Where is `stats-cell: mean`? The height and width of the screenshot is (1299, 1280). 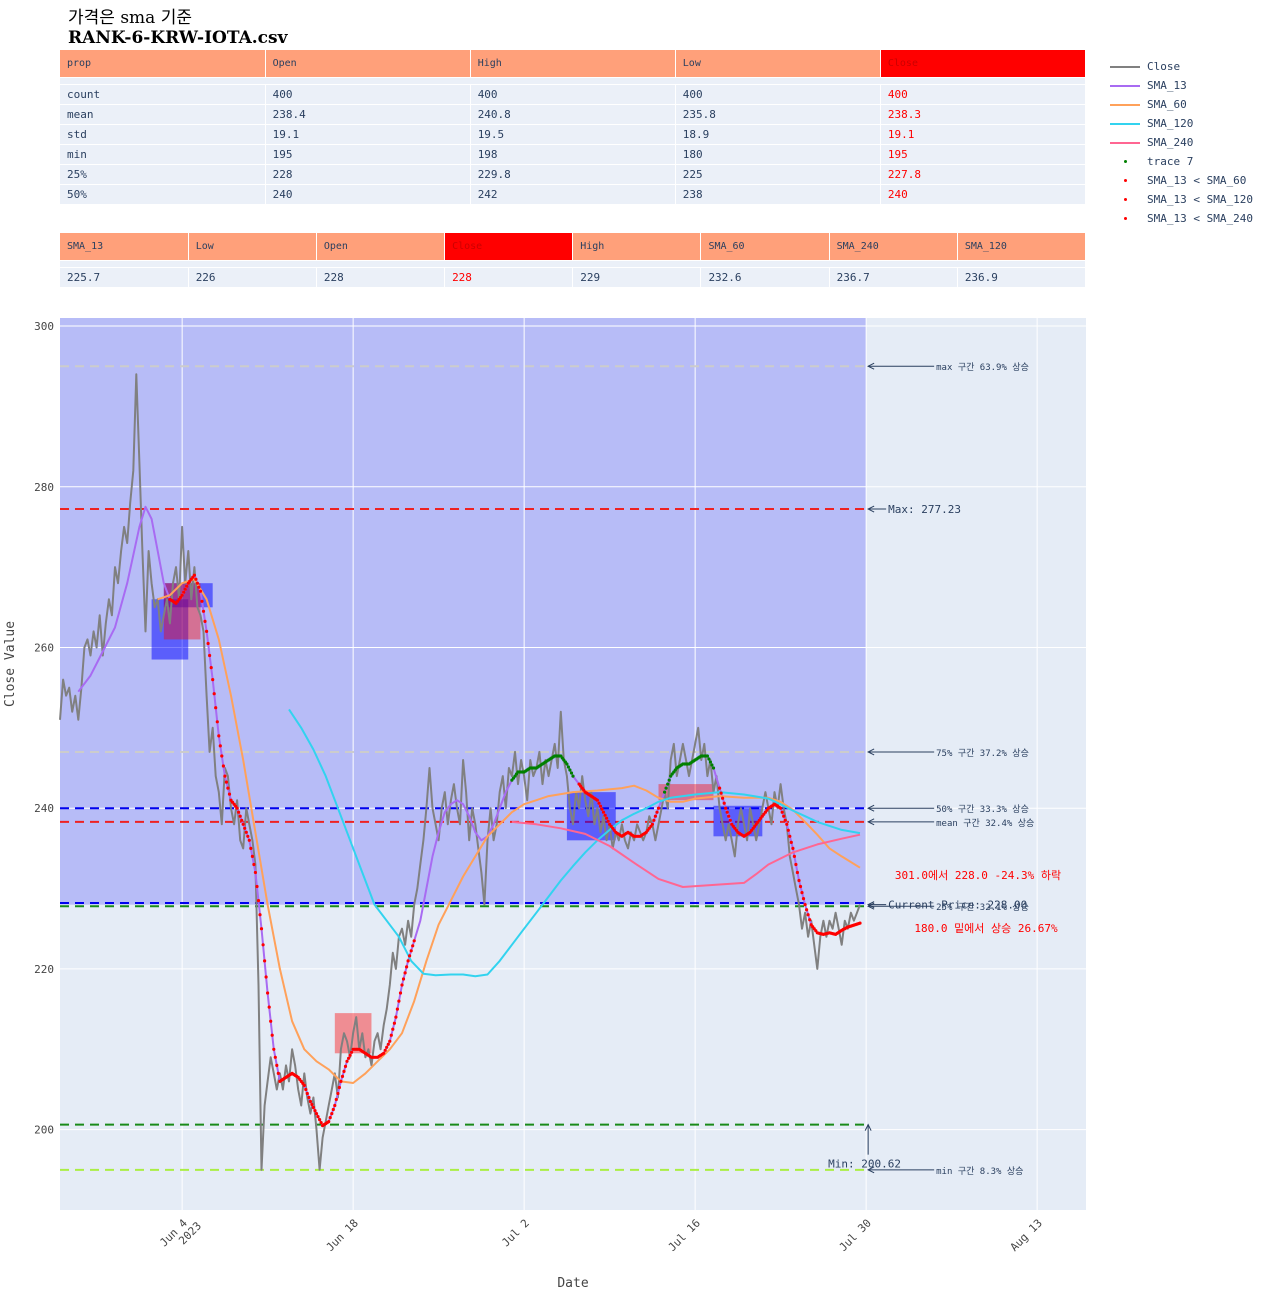 stats-cell: mean is located at coordinates (163, 114).